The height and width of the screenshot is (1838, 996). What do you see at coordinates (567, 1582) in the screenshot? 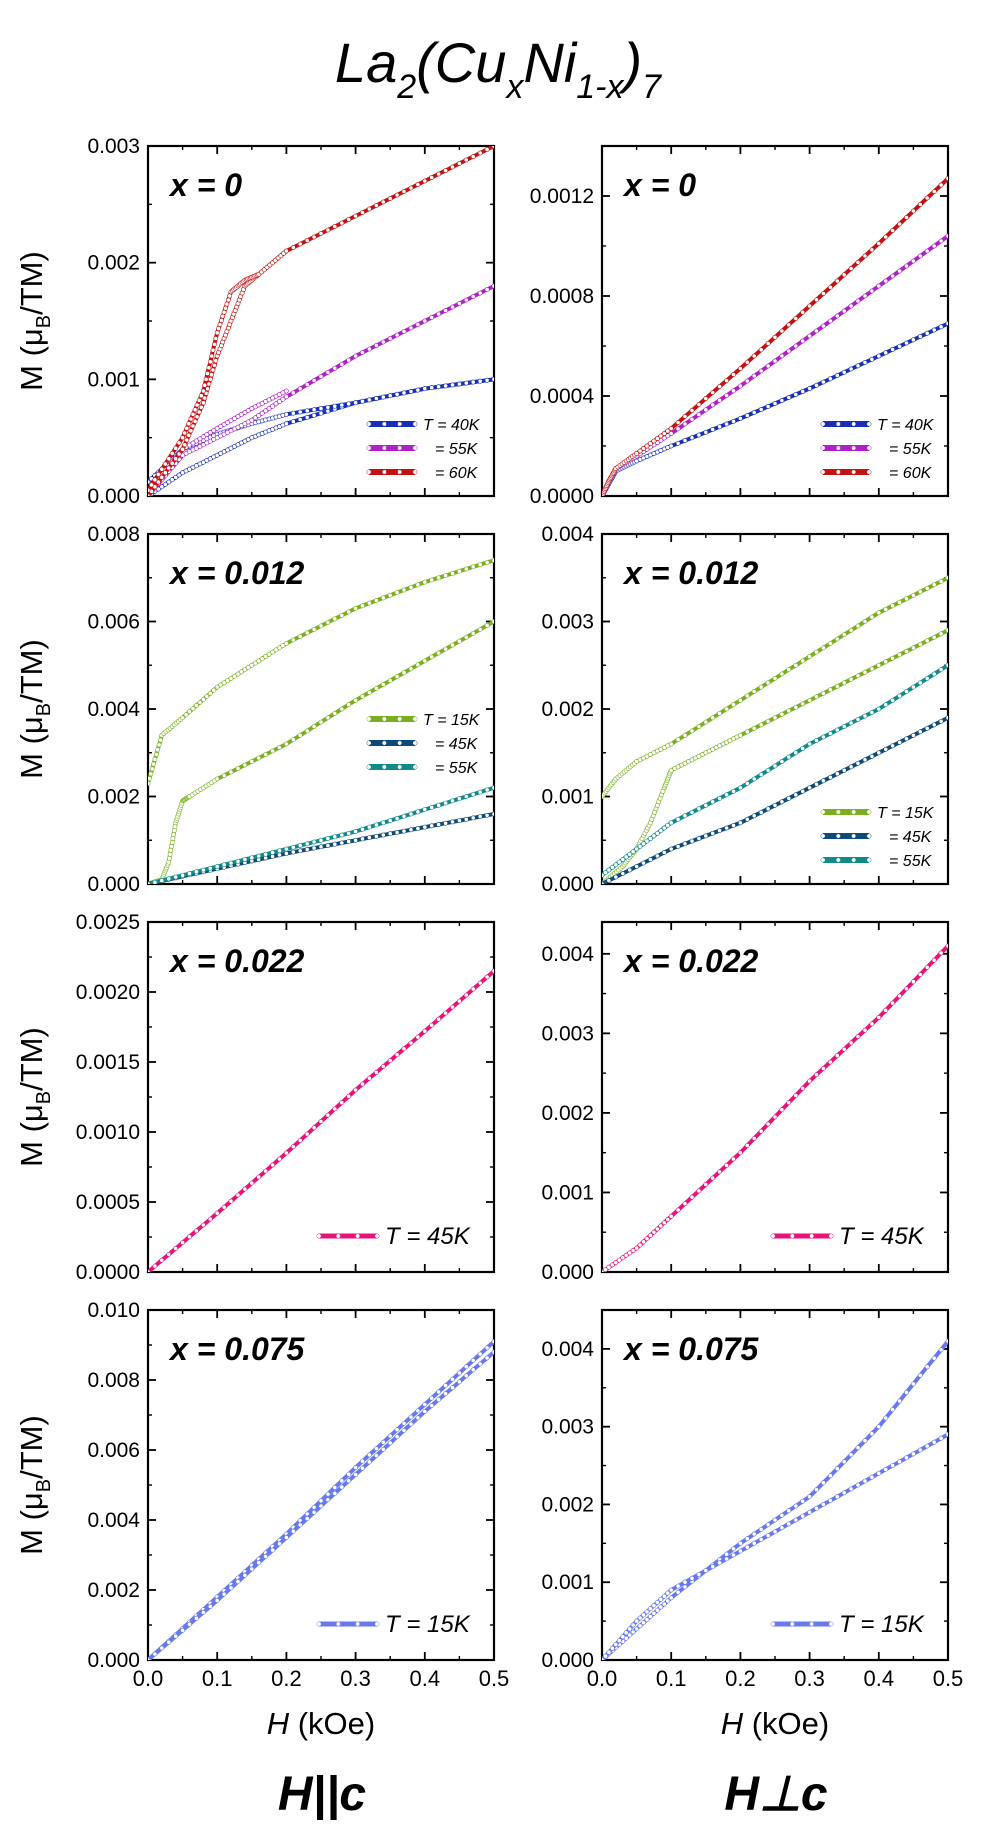
I see `y-tick-label: 0.001` at bounding box center [567, 1582].